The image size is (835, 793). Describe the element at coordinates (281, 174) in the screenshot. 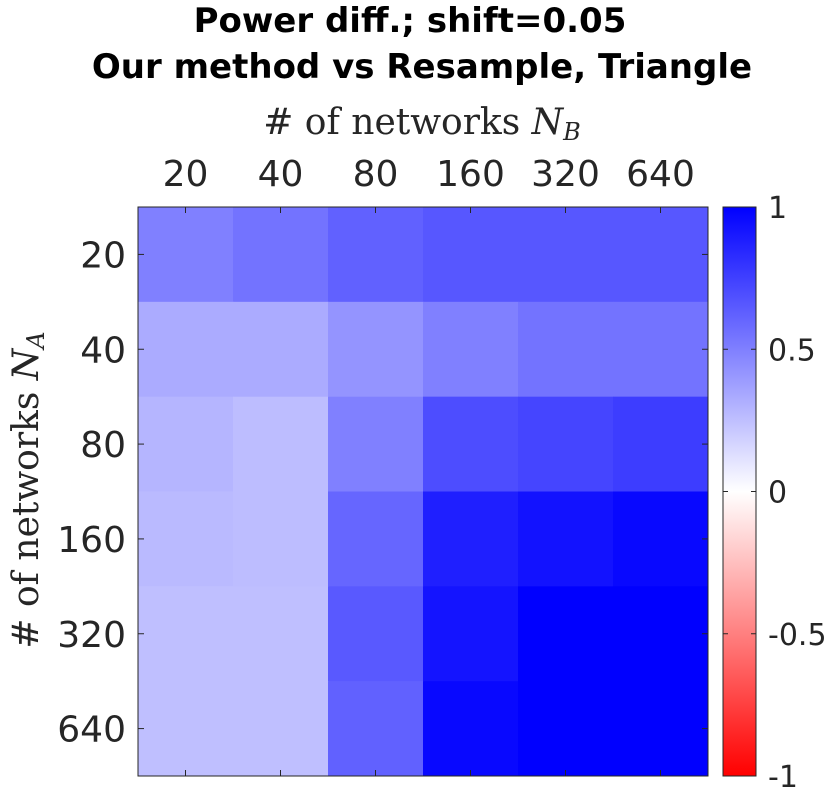

I see `x-tick-label: 40` at that location.